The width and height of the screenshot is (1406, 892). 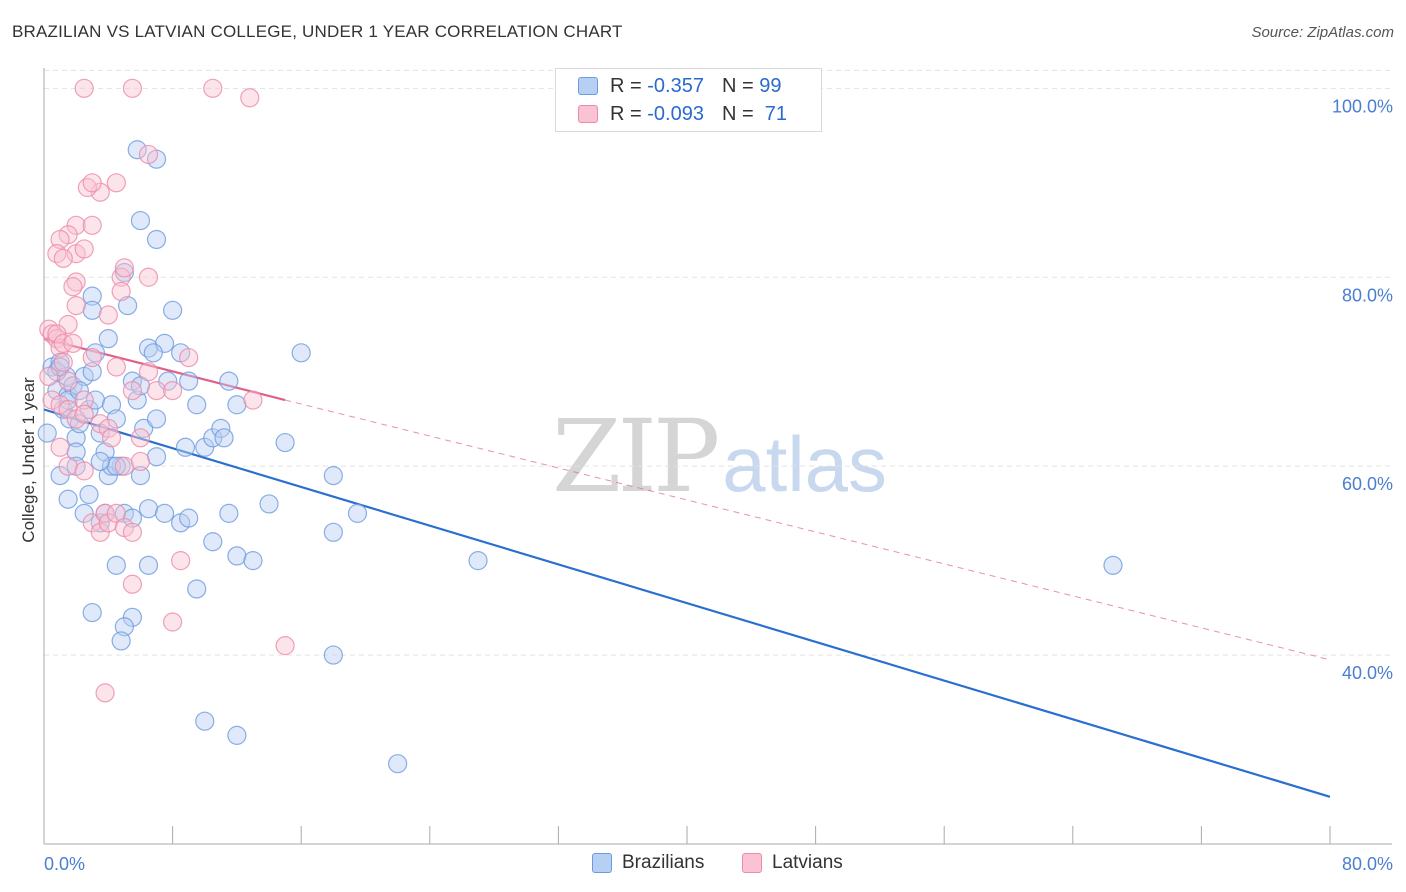 I want to click on legend-row-latvians: R = -0.093 N = 71, so click(x=682, y=114).